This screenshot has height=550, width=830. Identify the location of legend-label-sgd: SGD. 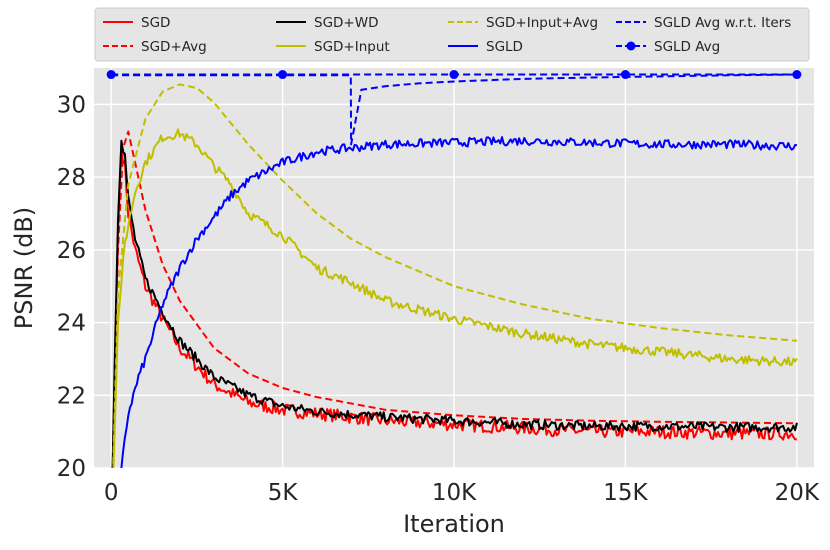
(155, 23).